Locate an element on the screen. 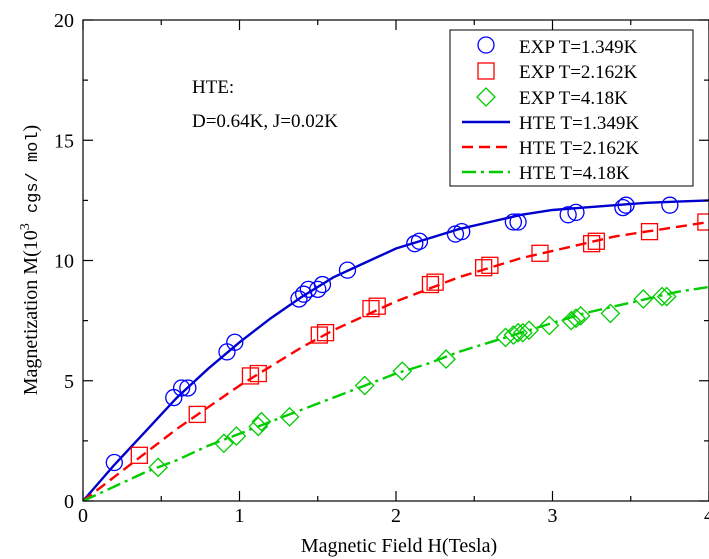 The width and height of the screenshot is (709, 559). y-tick-label-1: 5 is located at coordinates (69, 382).